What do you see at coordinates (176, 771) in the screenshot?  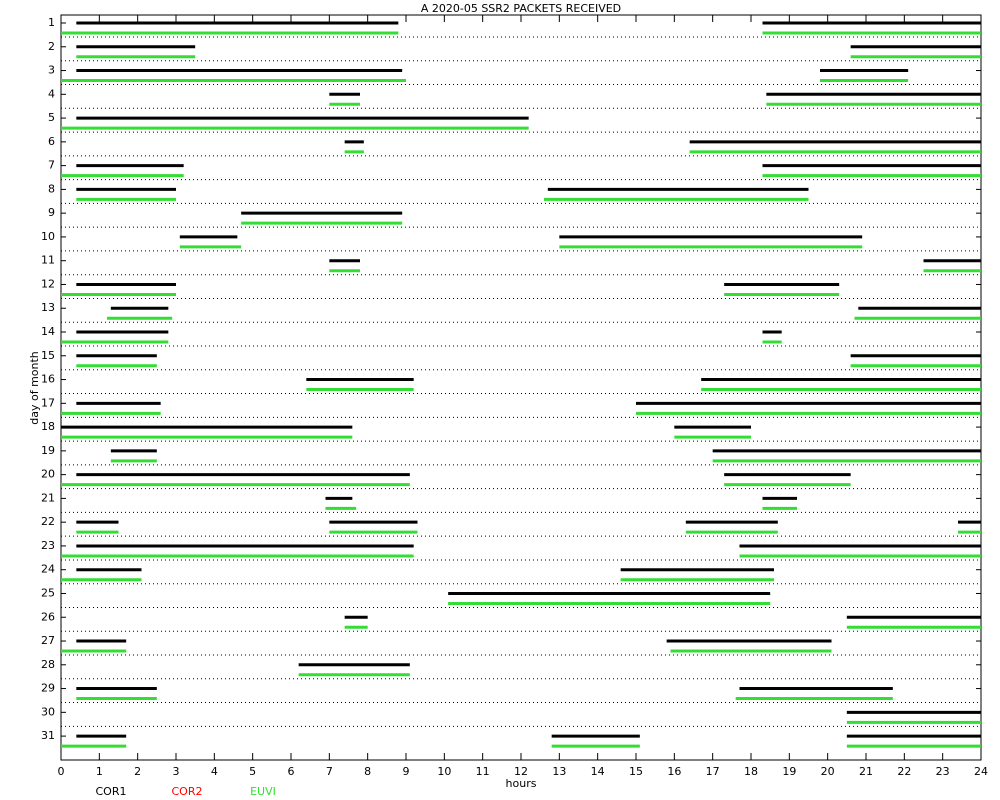 I see `x-tick-label: 3` at bounding box center [176, 771].